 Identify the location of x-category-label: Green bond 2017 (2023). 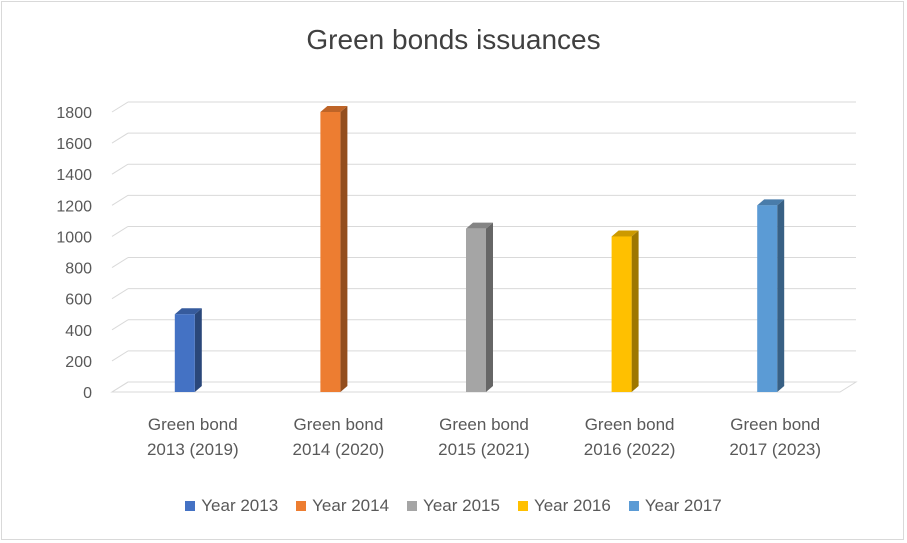
(775, 437).